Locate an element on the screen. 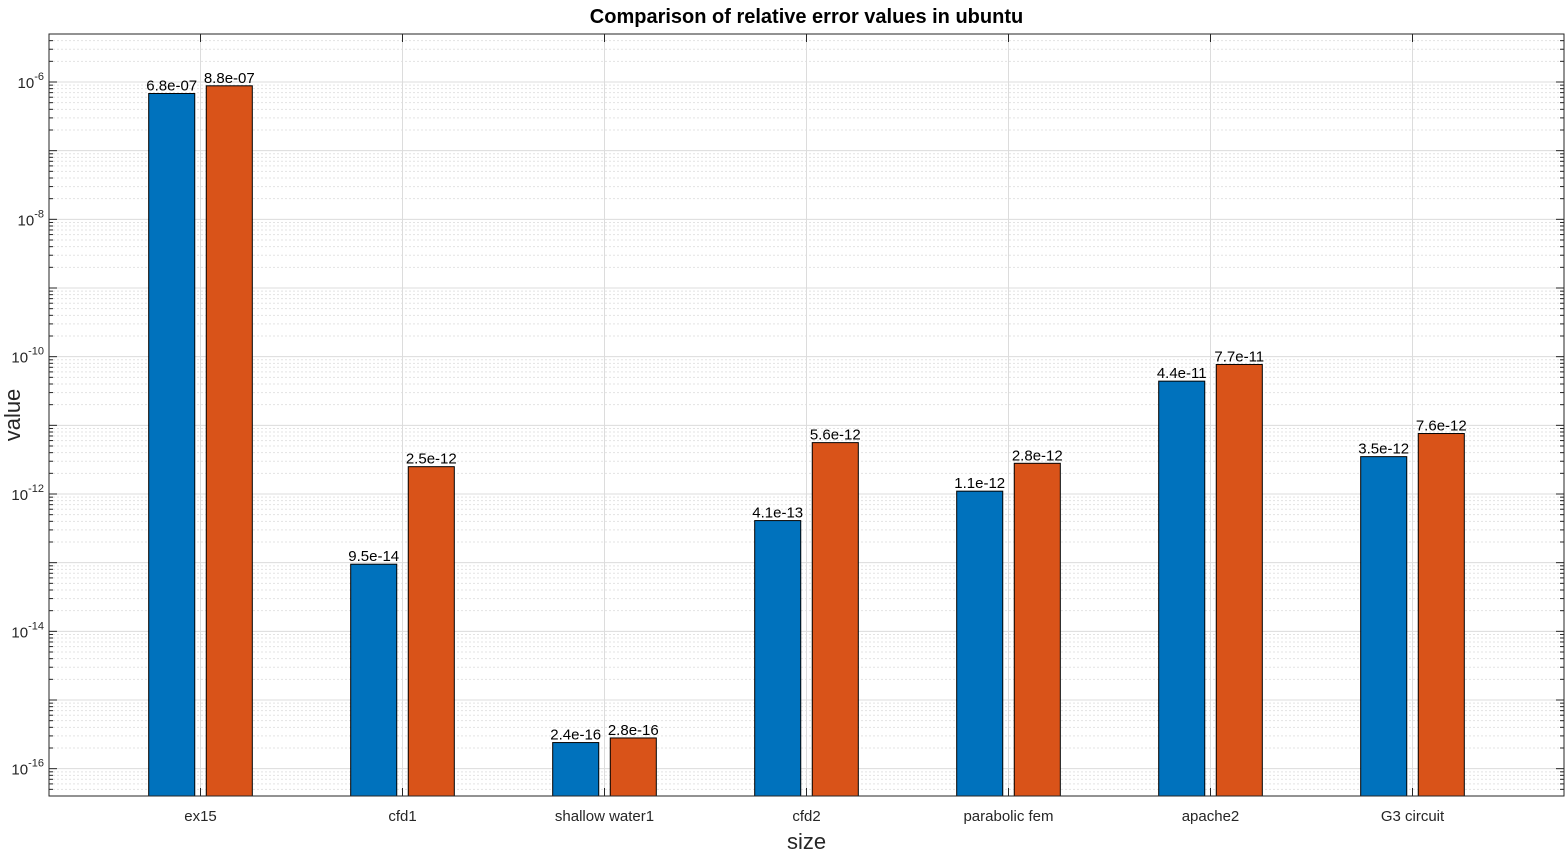 This screenshot has height=855, width=1567. bar-value-label: 9.5e-14 is located at coordinates (373, 556).